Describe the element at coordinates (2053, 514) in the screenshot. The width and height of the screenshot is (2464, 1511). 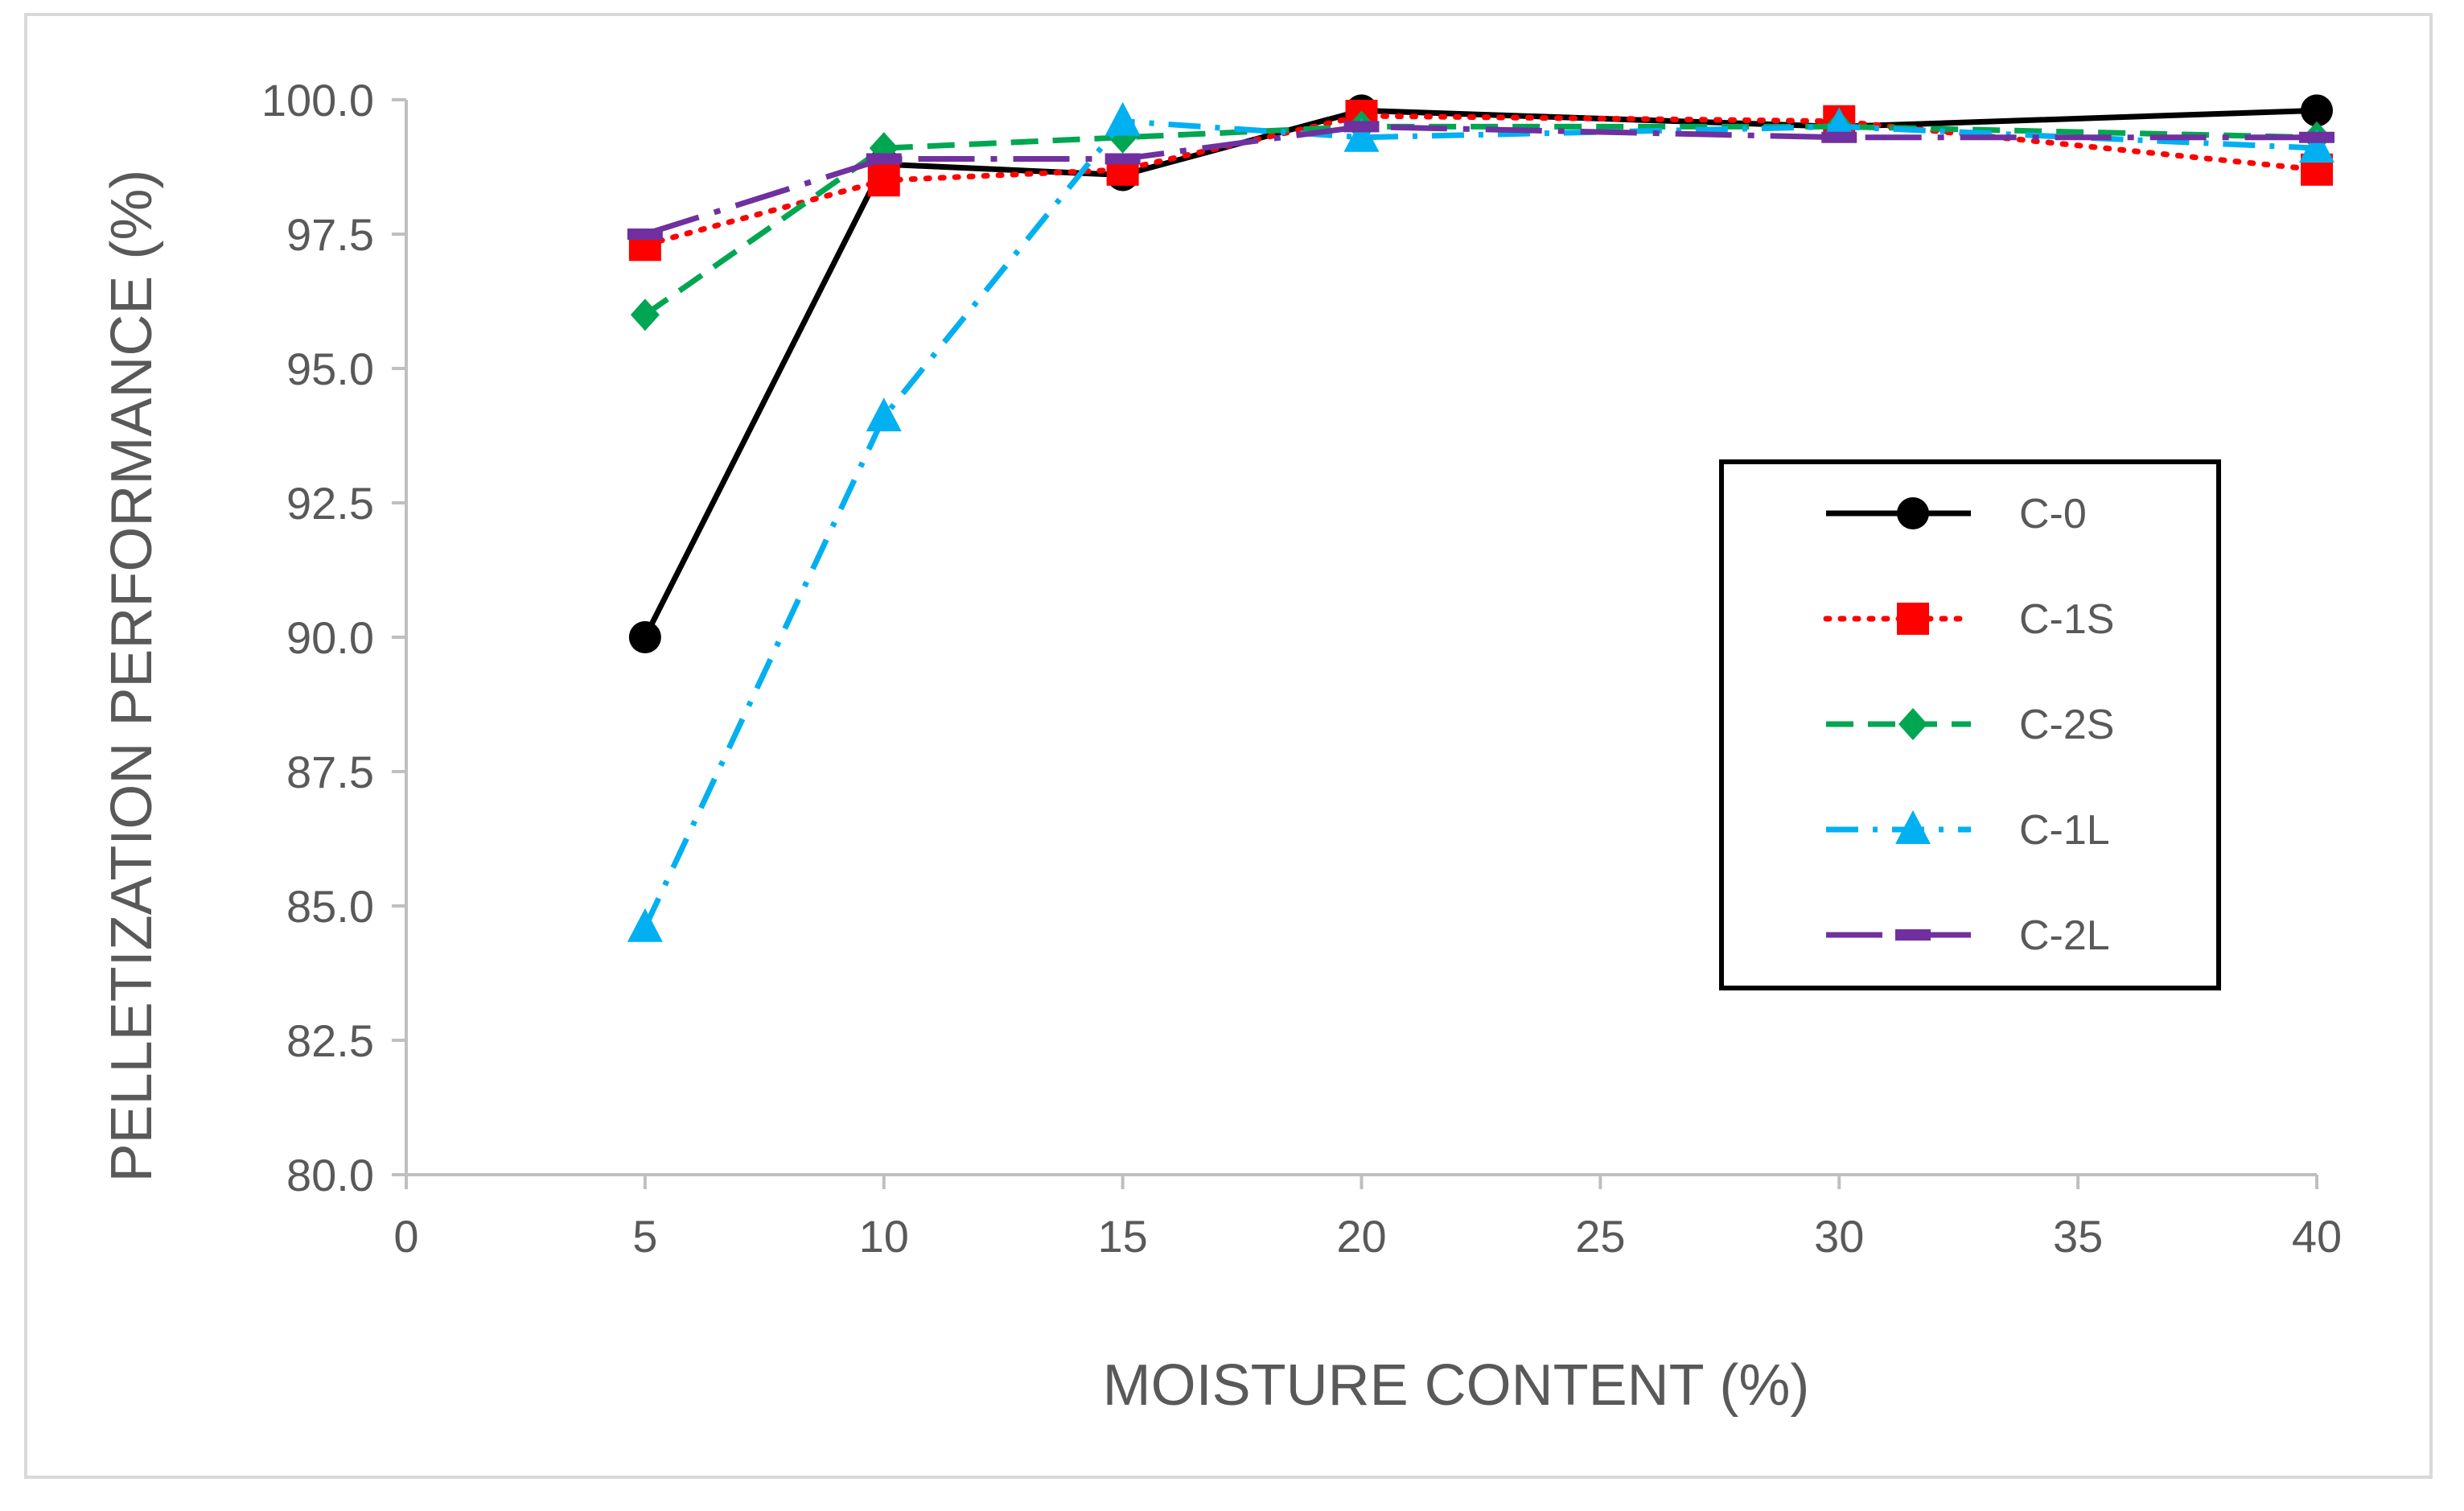
I see `legend-label-c0: C-0` at that location.